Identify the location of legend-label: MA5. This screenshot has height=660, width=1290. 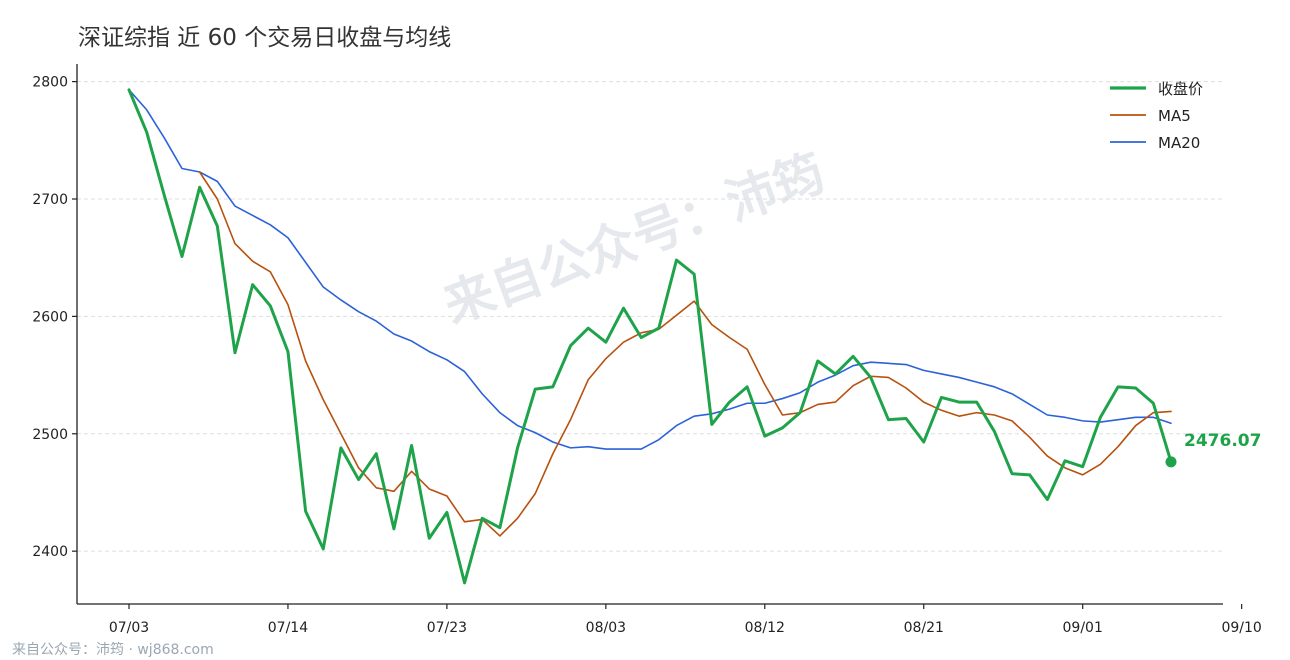
(1174, 116).